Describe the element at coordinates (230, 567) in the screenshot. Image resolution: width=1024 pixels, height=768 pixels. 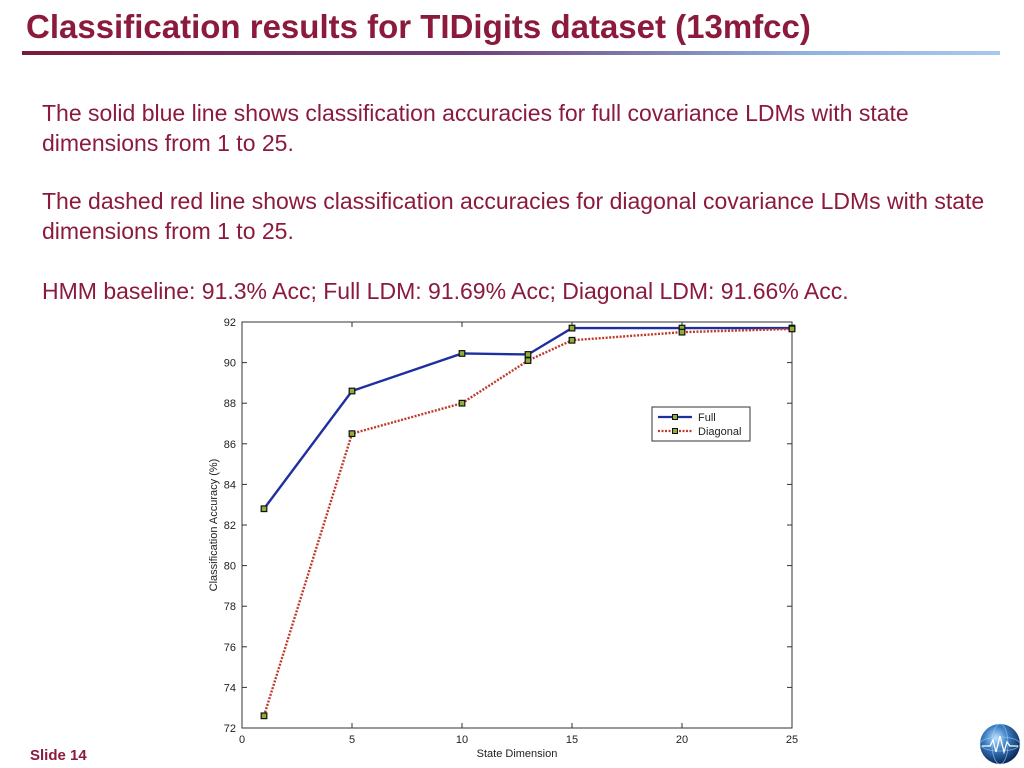
I see `y-tick-label: 80` at that location.